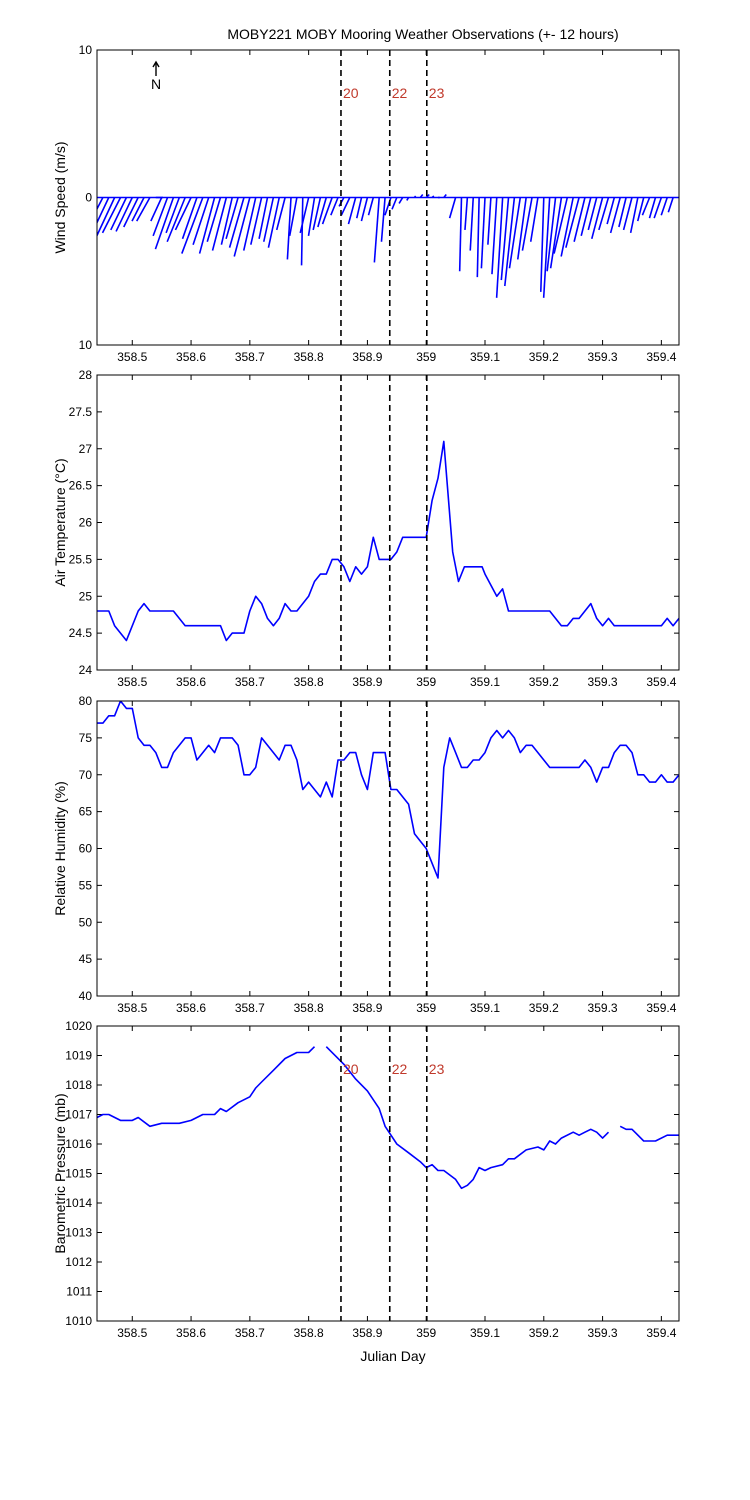  I want to click on series-line, so click(206, 1087).